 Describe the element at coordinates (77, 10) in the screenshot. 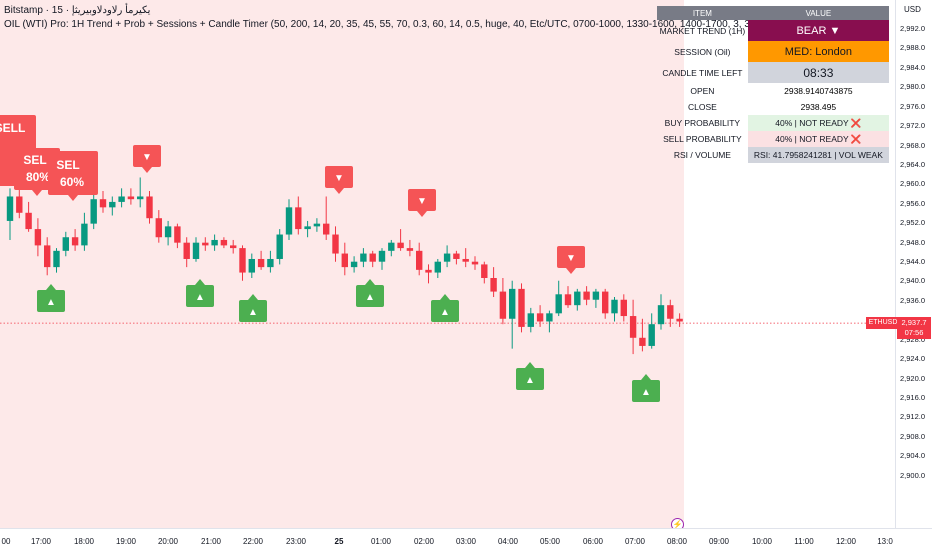

I see `symbol-line: Bitstamp · 15 · يكيرمأ رلاودلاوبيريثإ` at that location.